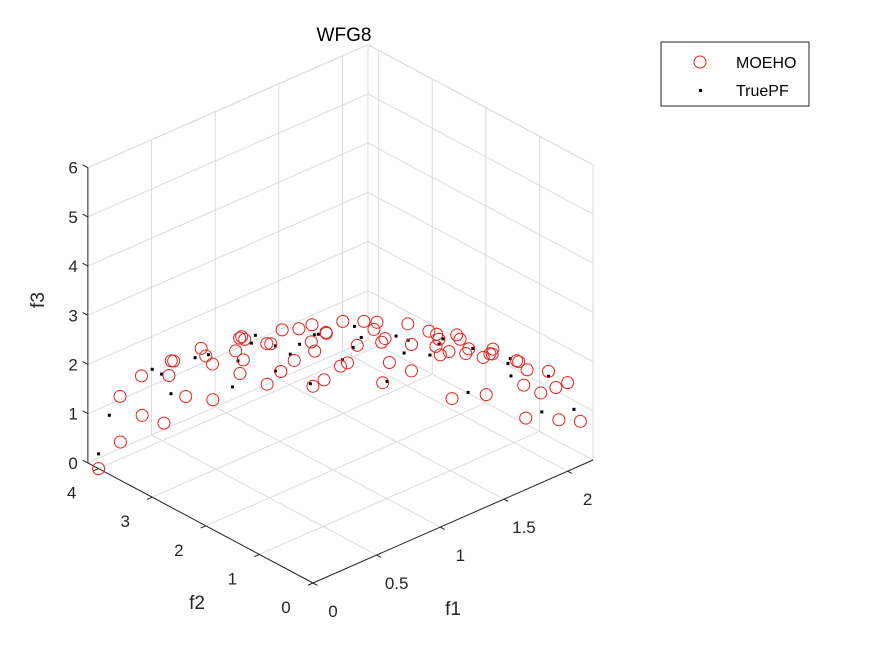 This screenshot has height=656, width=875. What do you see at coordinates (72, 217) in the screenshot?
I see `z-tick-label: 5` at bounding box center [72, 217].